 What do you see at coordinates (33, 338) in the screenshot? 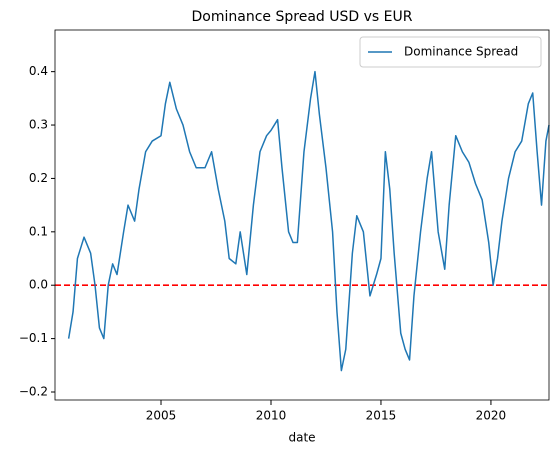
I see `y-tick-label: −0.1` at bounding box center [33, 338].